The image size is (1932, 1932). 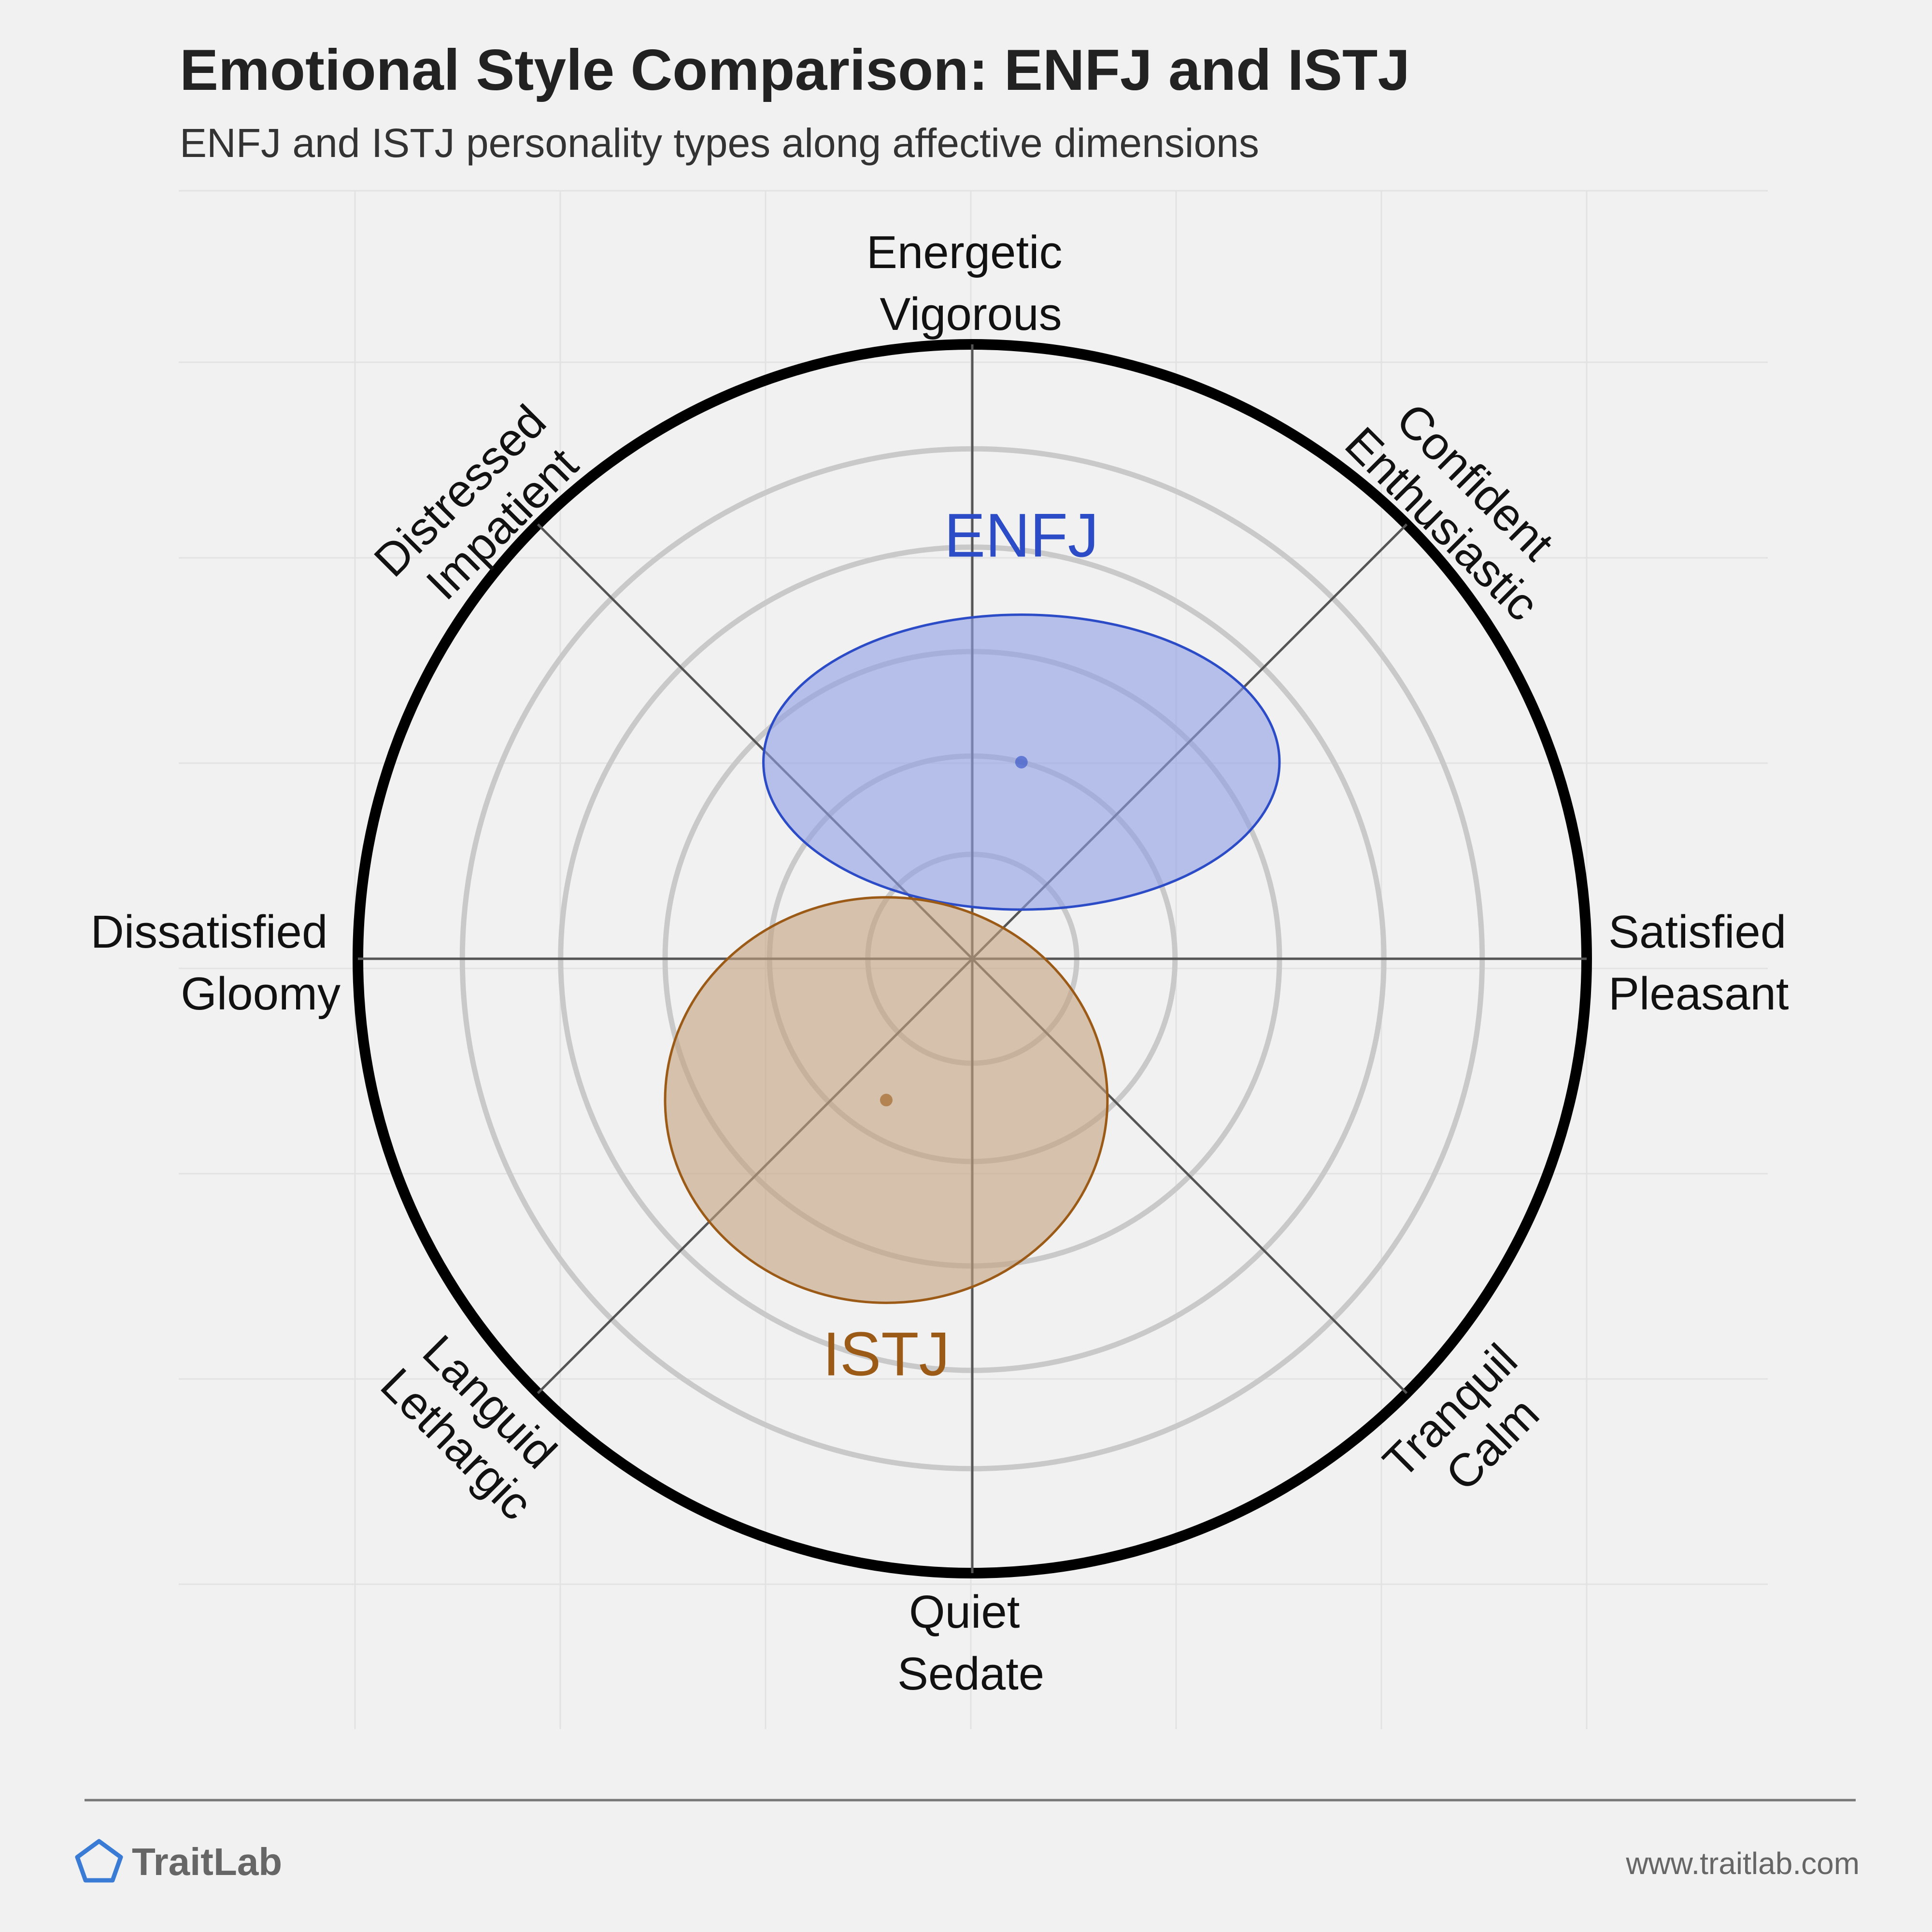 What do you see at coordinates (965, 252) in the screenshot?
I see `axis-label-top-line1: Energetic` at bounding box center [965, 252].